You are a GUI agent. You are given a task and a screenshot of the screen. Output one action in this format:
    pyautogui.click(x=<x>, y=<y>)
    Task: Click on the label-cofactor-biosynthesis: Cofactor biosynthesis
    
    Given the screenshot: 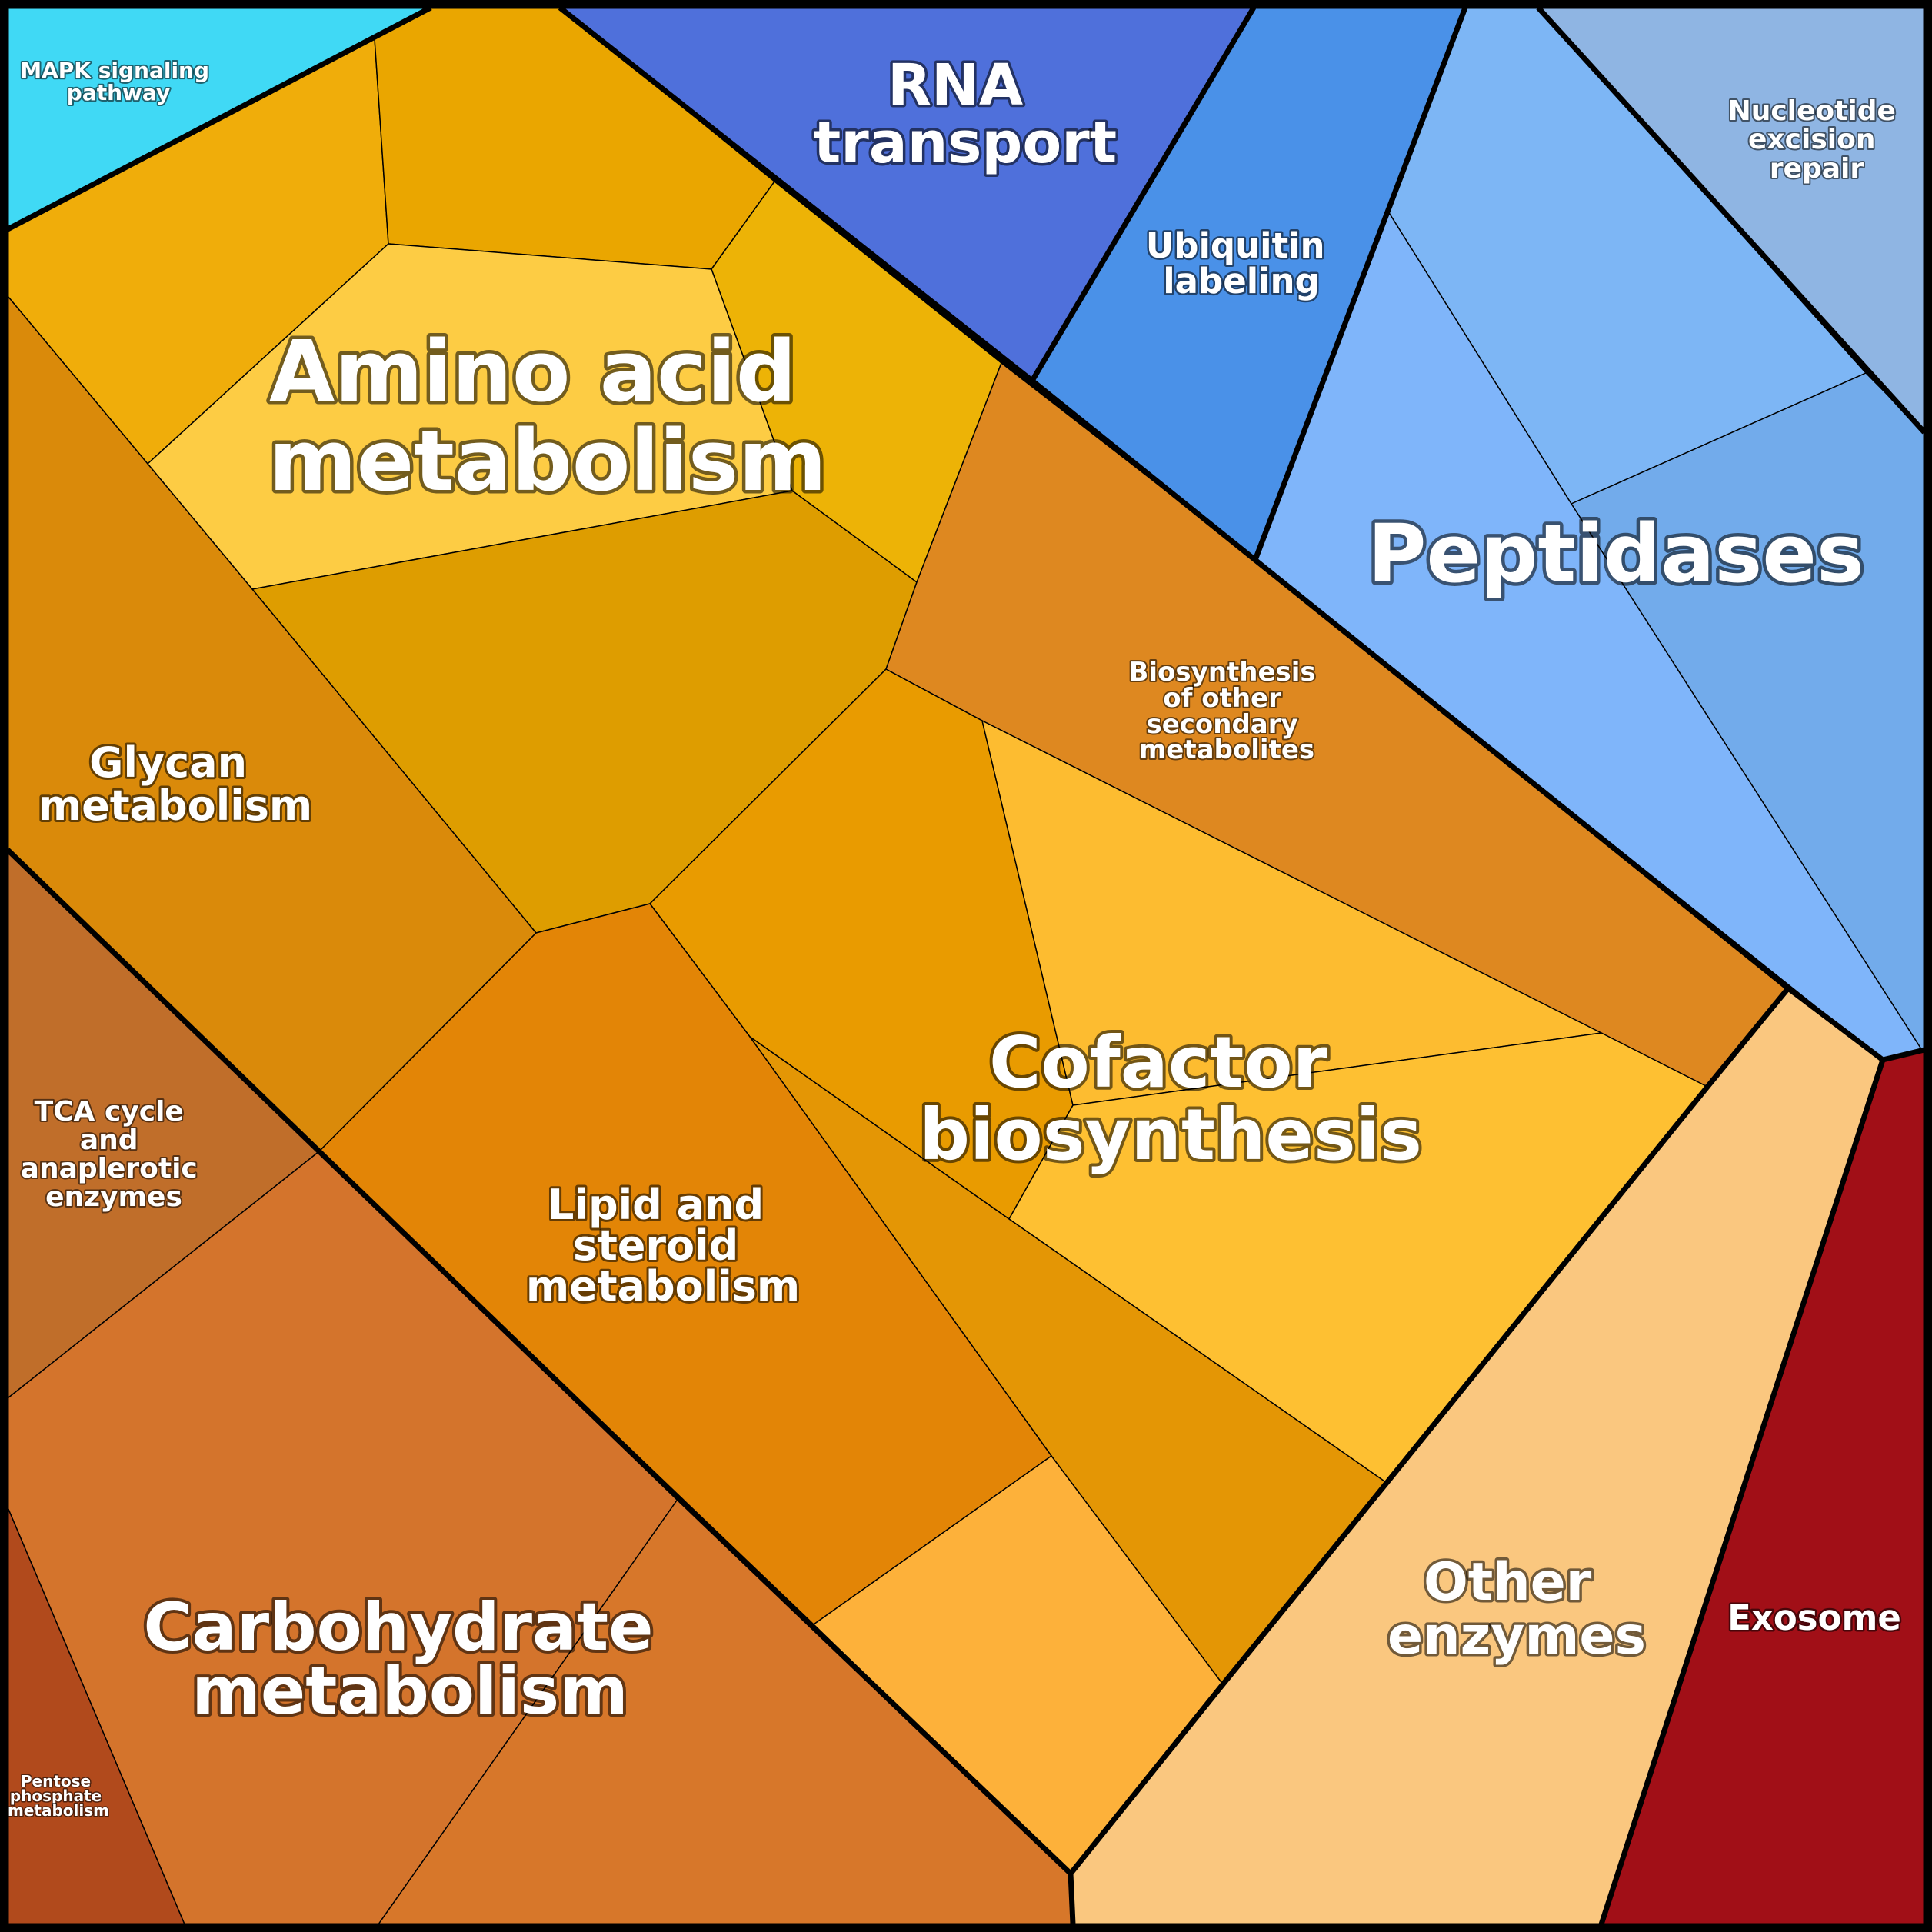 What is the action you would take?
    pyautogui.click(x=1170, y=1098)
    